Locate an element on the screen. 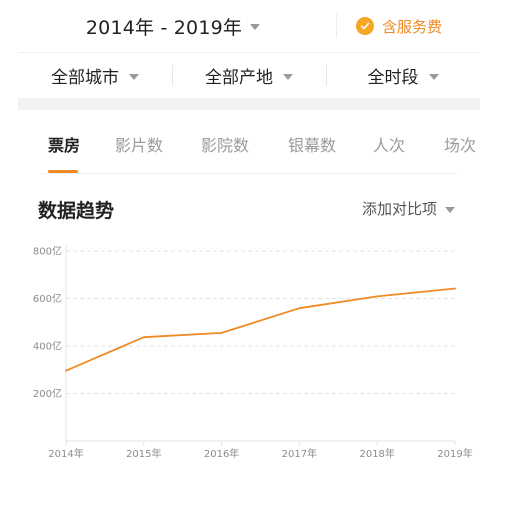 This screenshot has width=522, height=513. tab-film-count: 影片数 is located at coordinates (139, 145).